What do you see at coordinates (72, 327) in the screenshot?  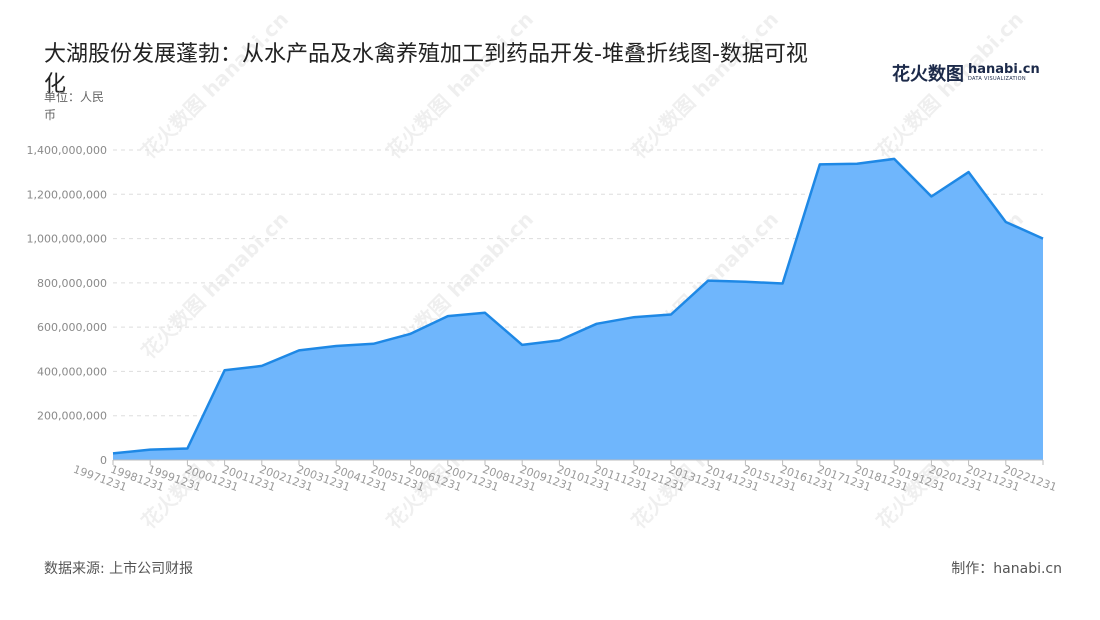 I see `y-tick-label: 600,000,000` at bounding box center [72, 327].